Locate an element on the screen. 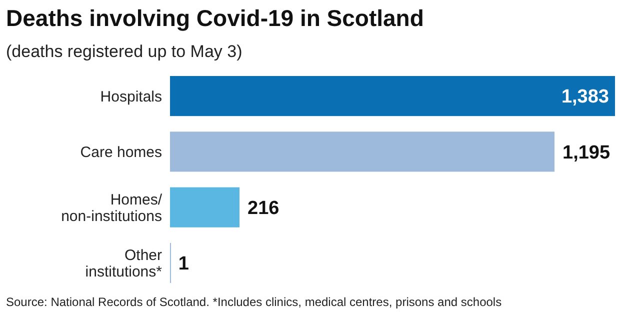 Image resolution: width=640 pixels, height=320 pixels. source-note: Source: National Records of Scotland. *Includes clinics, medical centres, prisons and schools is located at coordinates (254, 302).